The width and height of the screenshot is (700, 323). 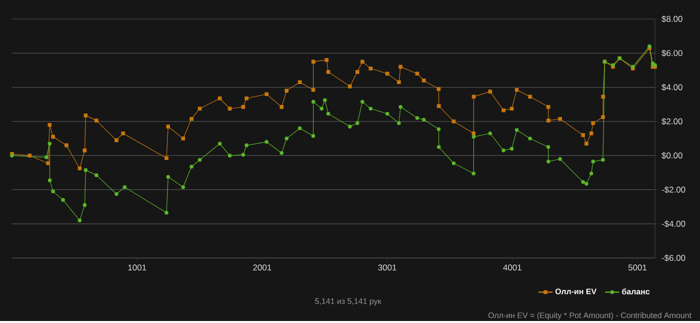 What do you see at coordinates (672, 121) in the screenshot?
I see `y-tick-label: $2.00` at bounding box center [672, 121].